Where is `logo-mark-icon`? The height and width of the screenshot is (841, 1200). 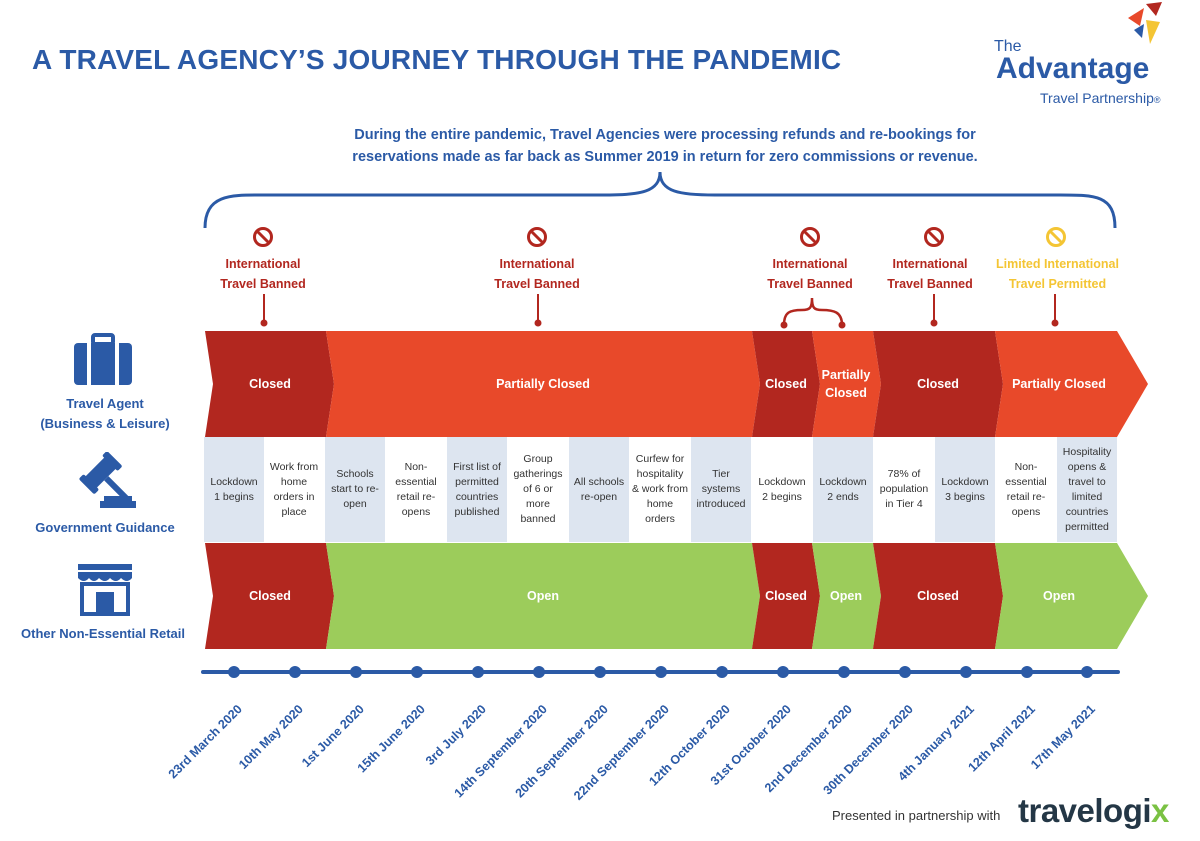 logo-mark-icon is located at coordinates (1145, 23).